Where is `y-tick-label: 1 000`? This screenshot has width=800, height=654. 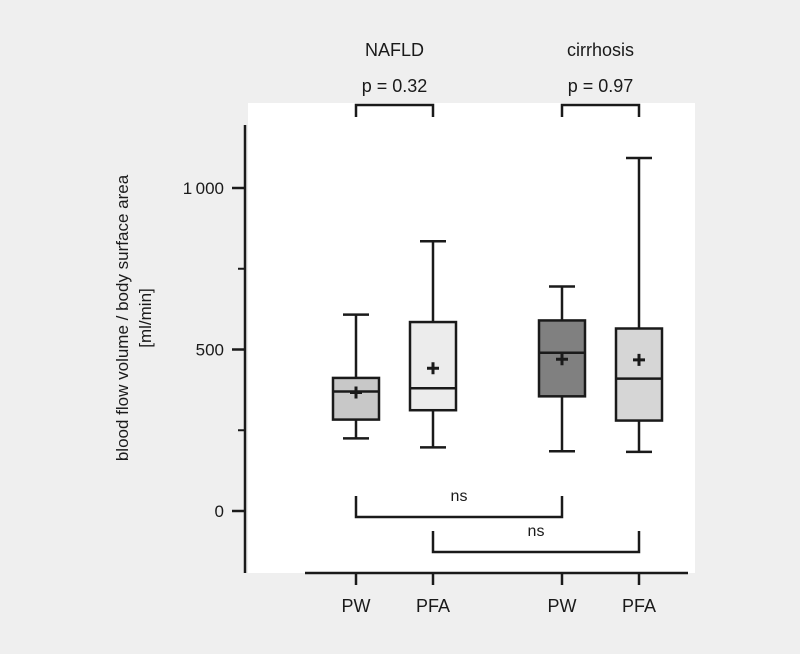 y-tick-label: 1 000 is located at coordinates (203, 188).